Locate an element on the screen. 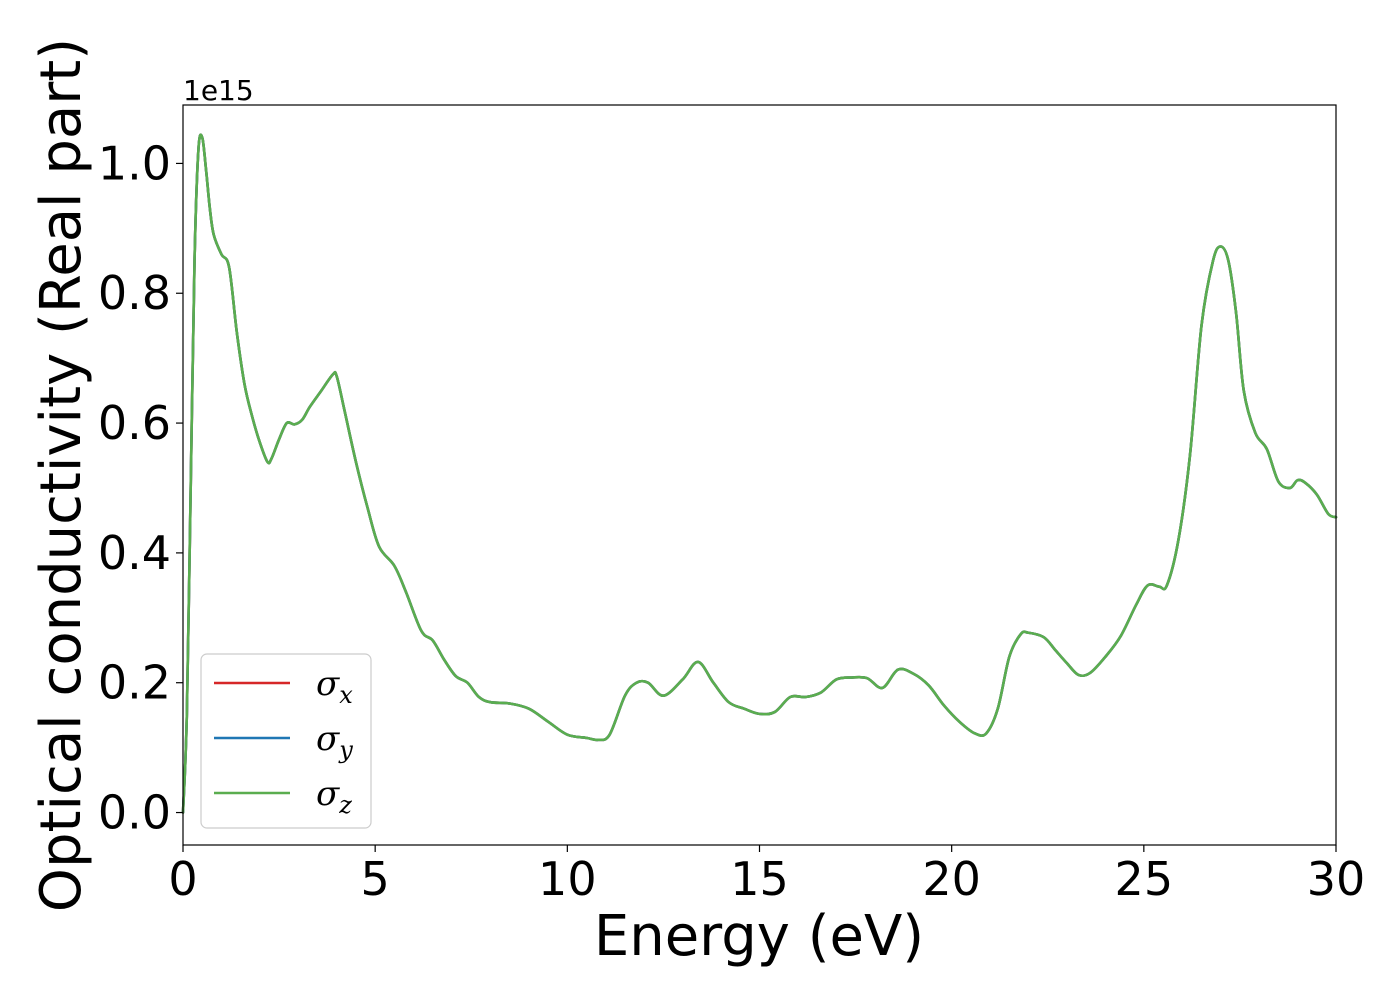  legend-label-z: σz is located at coordinates (334, 796).